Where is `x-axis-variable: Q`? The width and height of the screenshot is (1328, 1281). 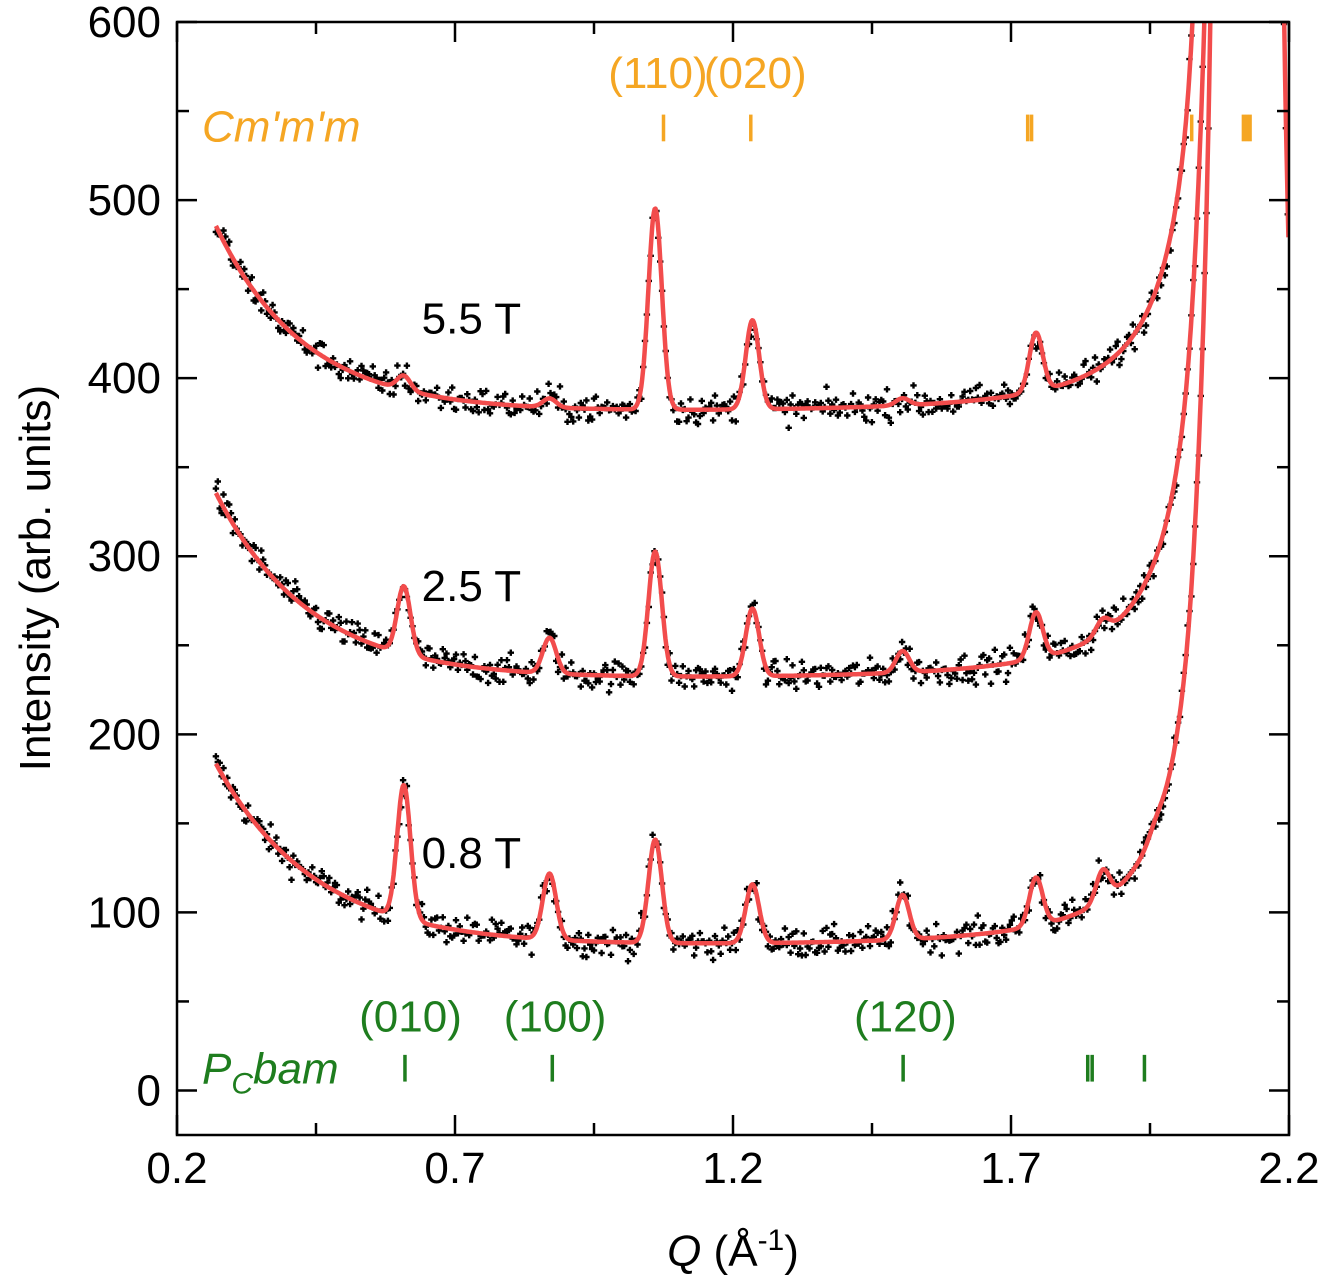
x-axis-variable: Q is located at coordinates (684, 1251).